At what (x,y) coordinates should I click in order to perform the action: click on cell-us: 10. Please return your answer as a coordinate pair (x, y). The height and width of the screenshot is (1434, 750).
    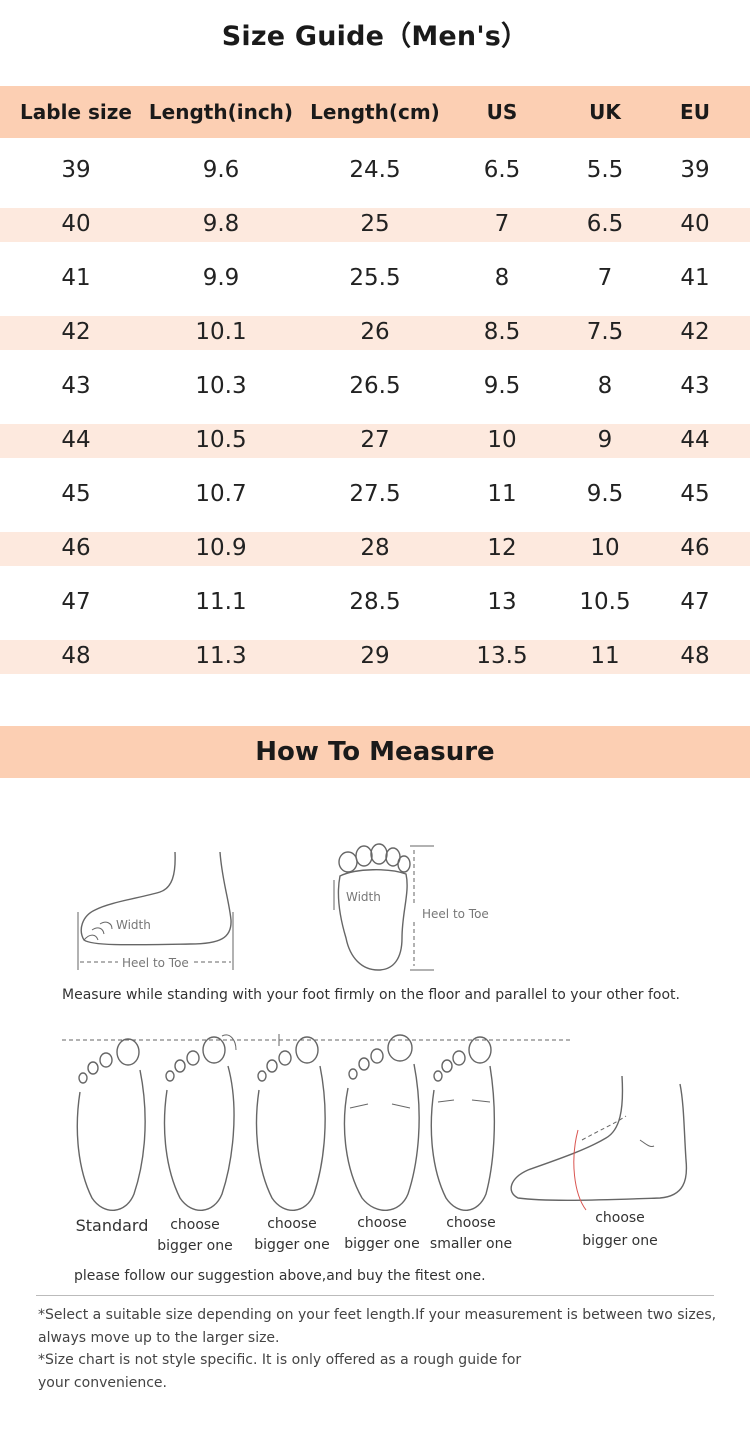
    Looking at the image, I should click on (502, 440).